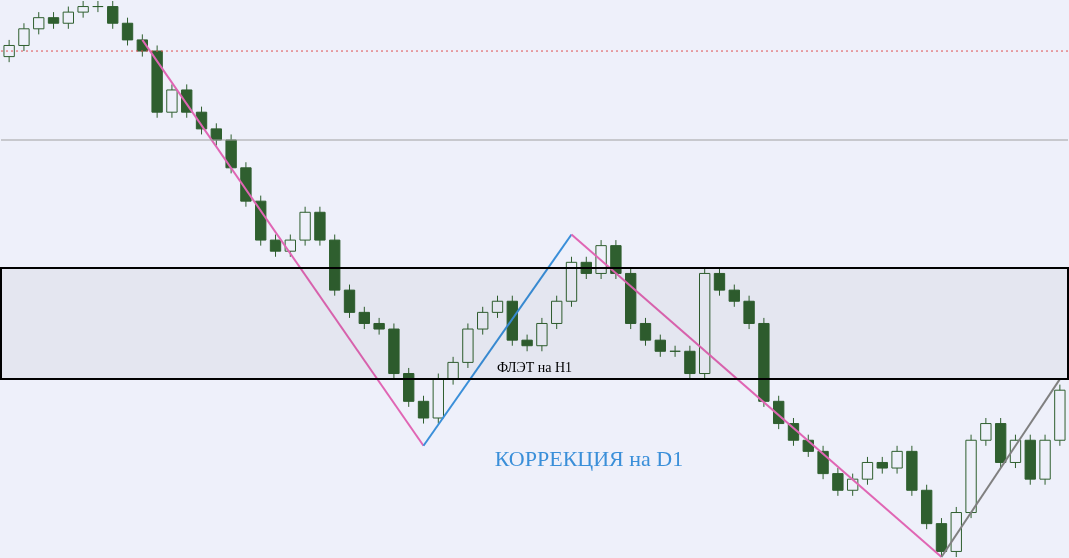 The image size is (1069, 558). Describe the element at coordinates (589, 458) in the screenshot. I see `annotation: КОРРЕКЦИЯ на D1` at that location.